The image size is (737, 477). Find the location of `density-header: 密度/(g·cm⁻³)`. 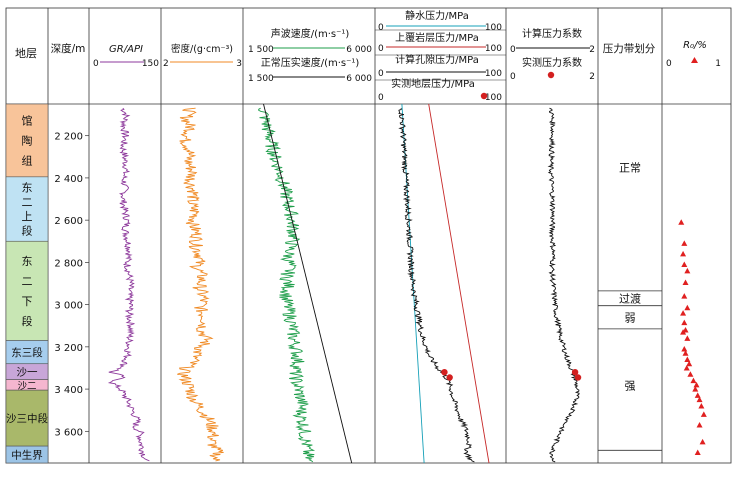

density-header: 密度/(g·cm⁻³) is located at coordinates (202, 49).